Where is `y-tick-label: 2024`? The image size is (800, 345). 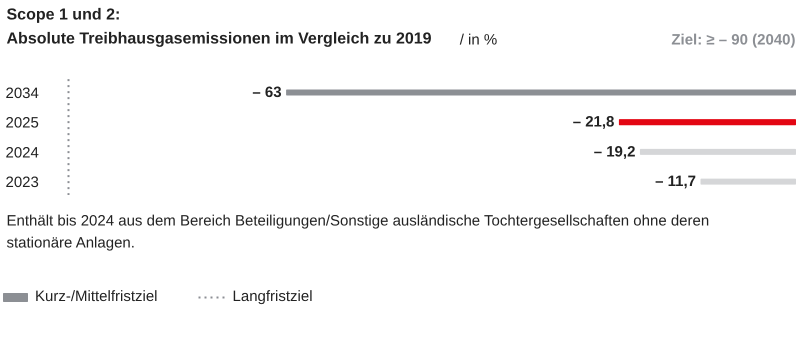
y-tick-label: 2024 is located at coordinates (22, 153).